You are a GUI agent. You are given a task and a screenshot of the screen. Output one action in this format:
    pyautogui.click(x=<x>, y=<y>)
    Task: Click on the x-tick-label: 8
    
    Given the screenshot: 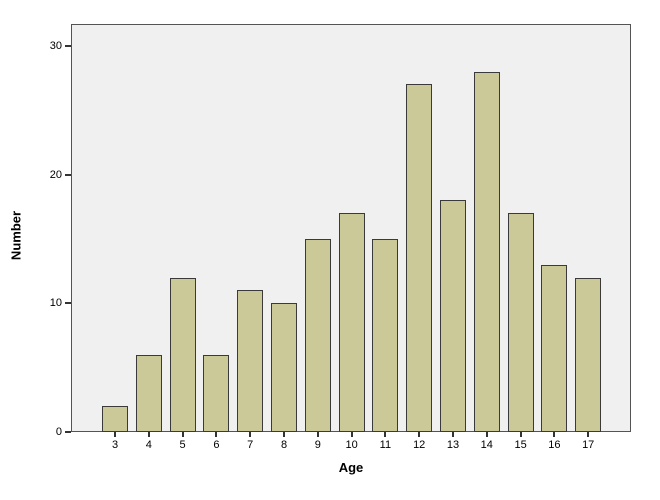 What is the action you would take?
    pyautogui.click(x=284, y=445)
    